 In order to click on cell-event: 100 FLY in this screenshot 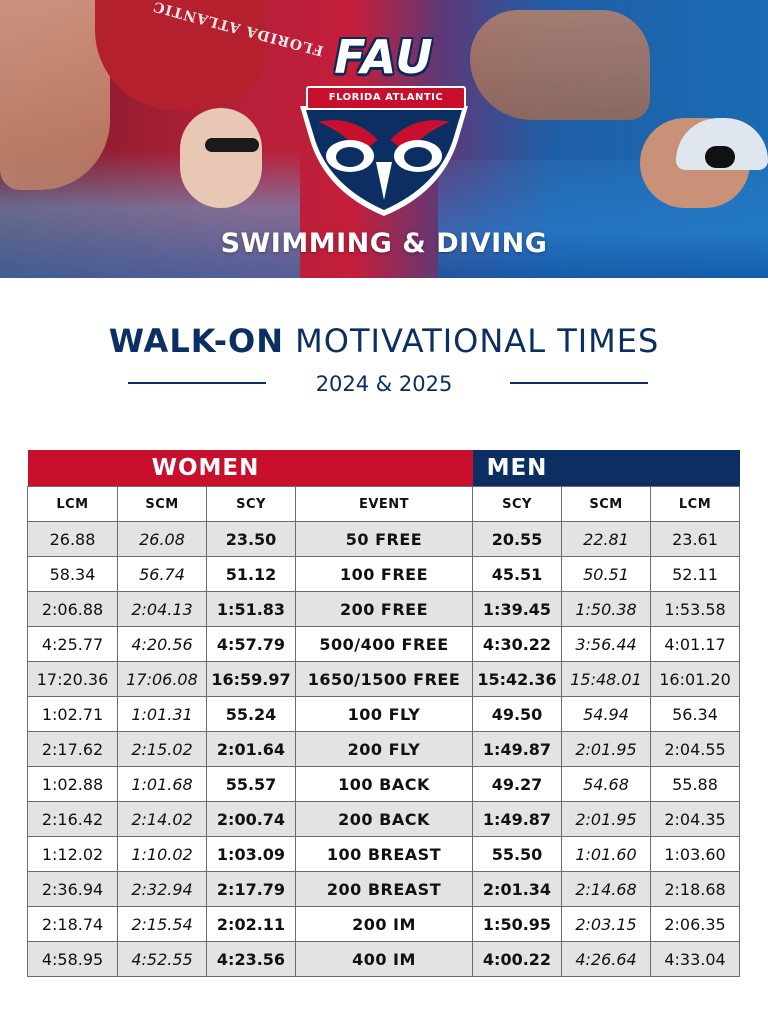, I will do `click(384, 714)`.